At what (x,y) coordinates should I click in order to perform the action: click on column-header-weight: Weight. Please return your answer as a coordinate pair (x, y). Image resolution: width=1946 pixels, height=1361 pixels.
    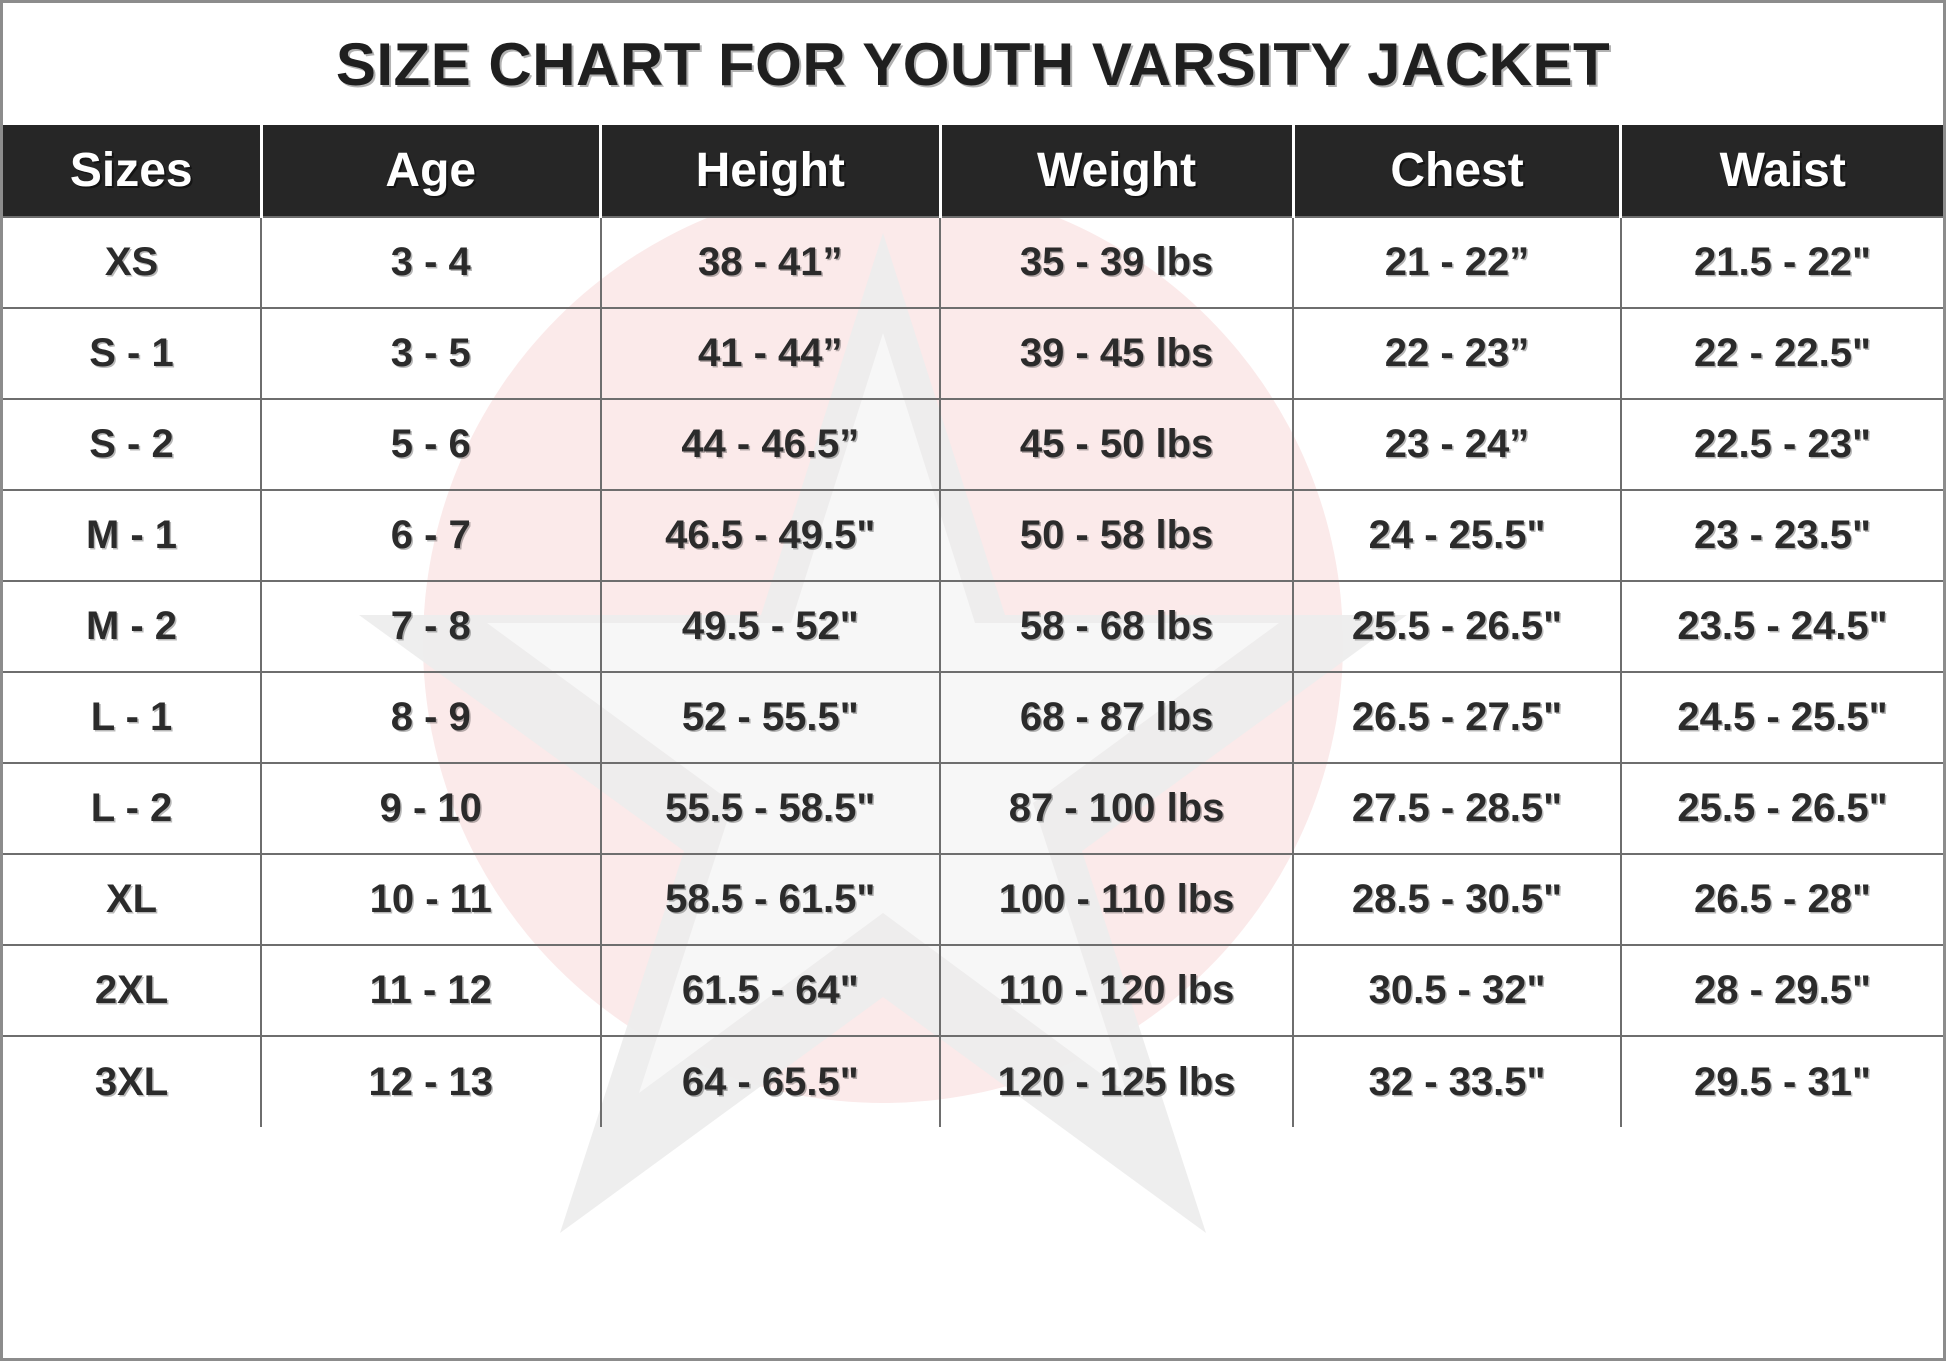
    Looking at the image, I should click on (1116, 171).